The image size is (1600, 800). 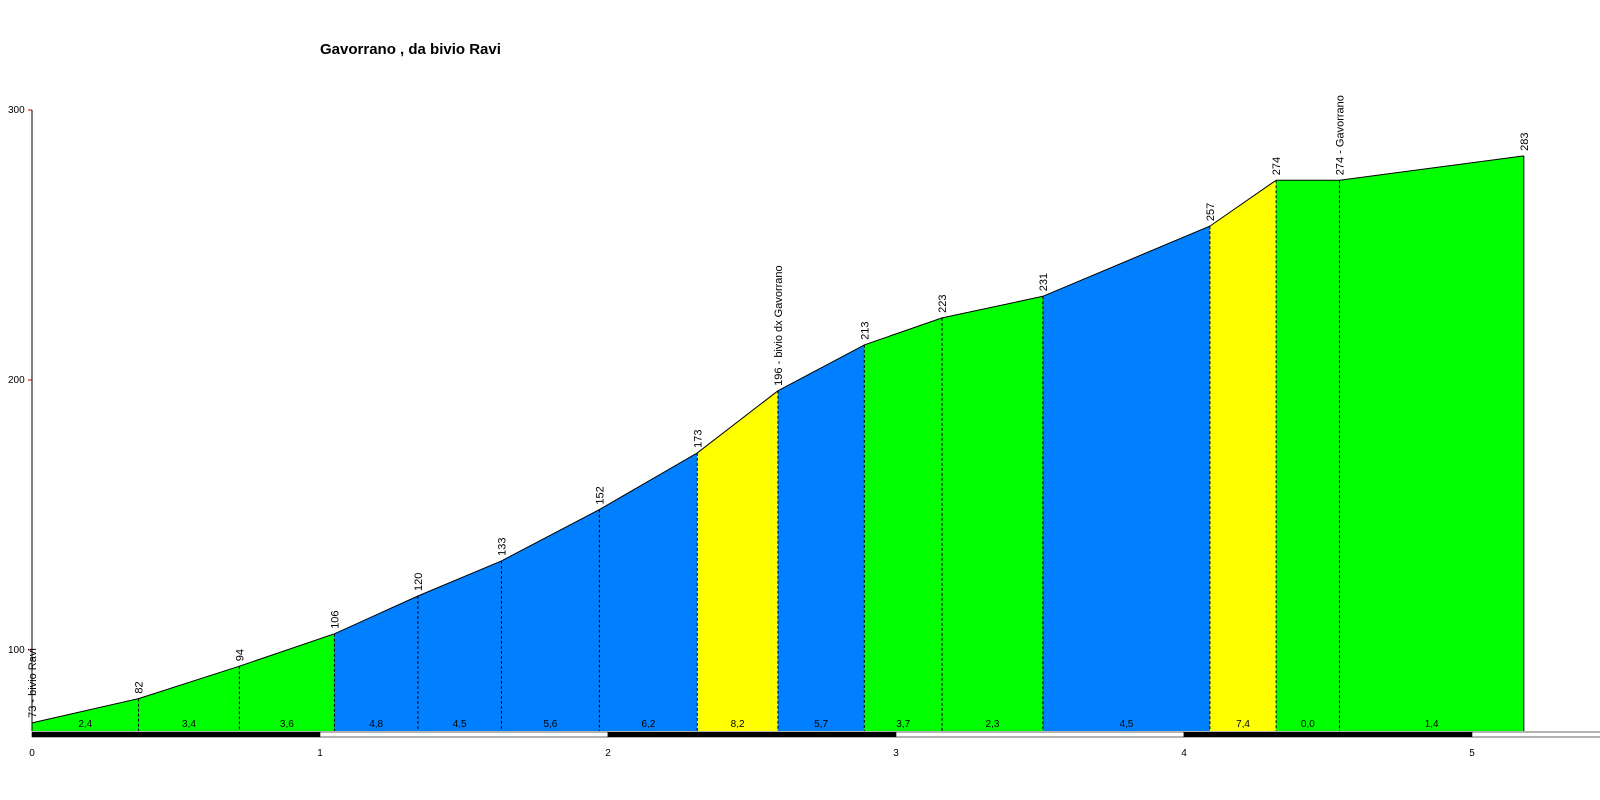 What do you see at coordinates (502, 547) in the screenshot?
I see `point-elevation-label: 133` at bounding box center [502, 547].